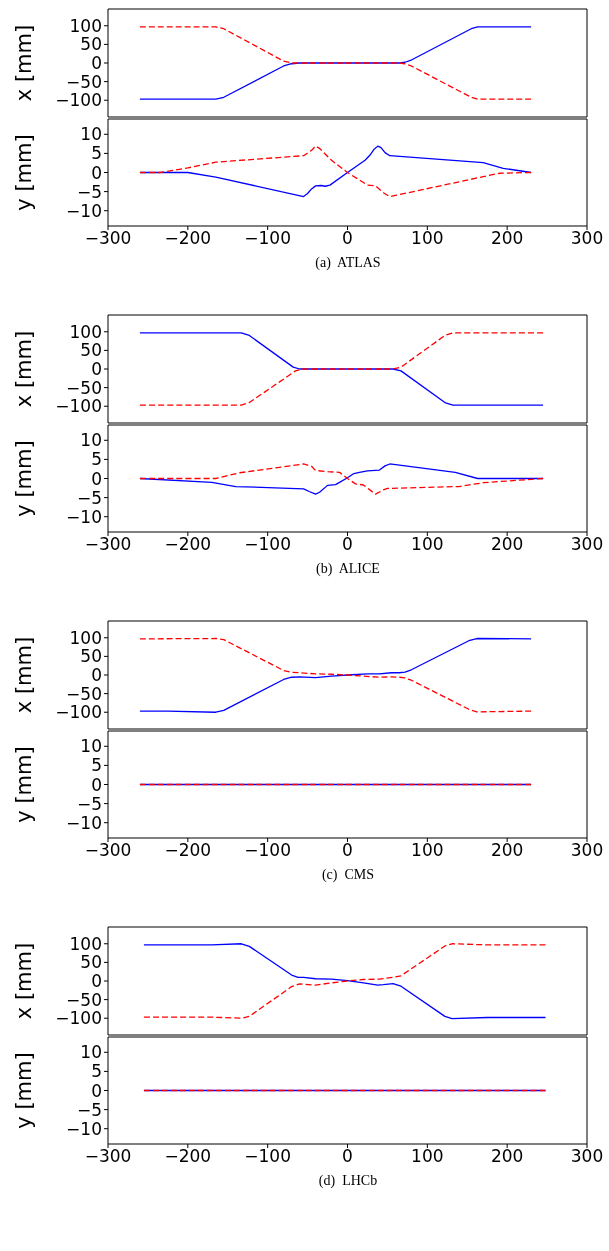 Image resolution: width=609 pixels, height=1251 pixels. Describe the element at coordinates (348, 875) in the screenshot. I see `text: (c) CMS` at that location.